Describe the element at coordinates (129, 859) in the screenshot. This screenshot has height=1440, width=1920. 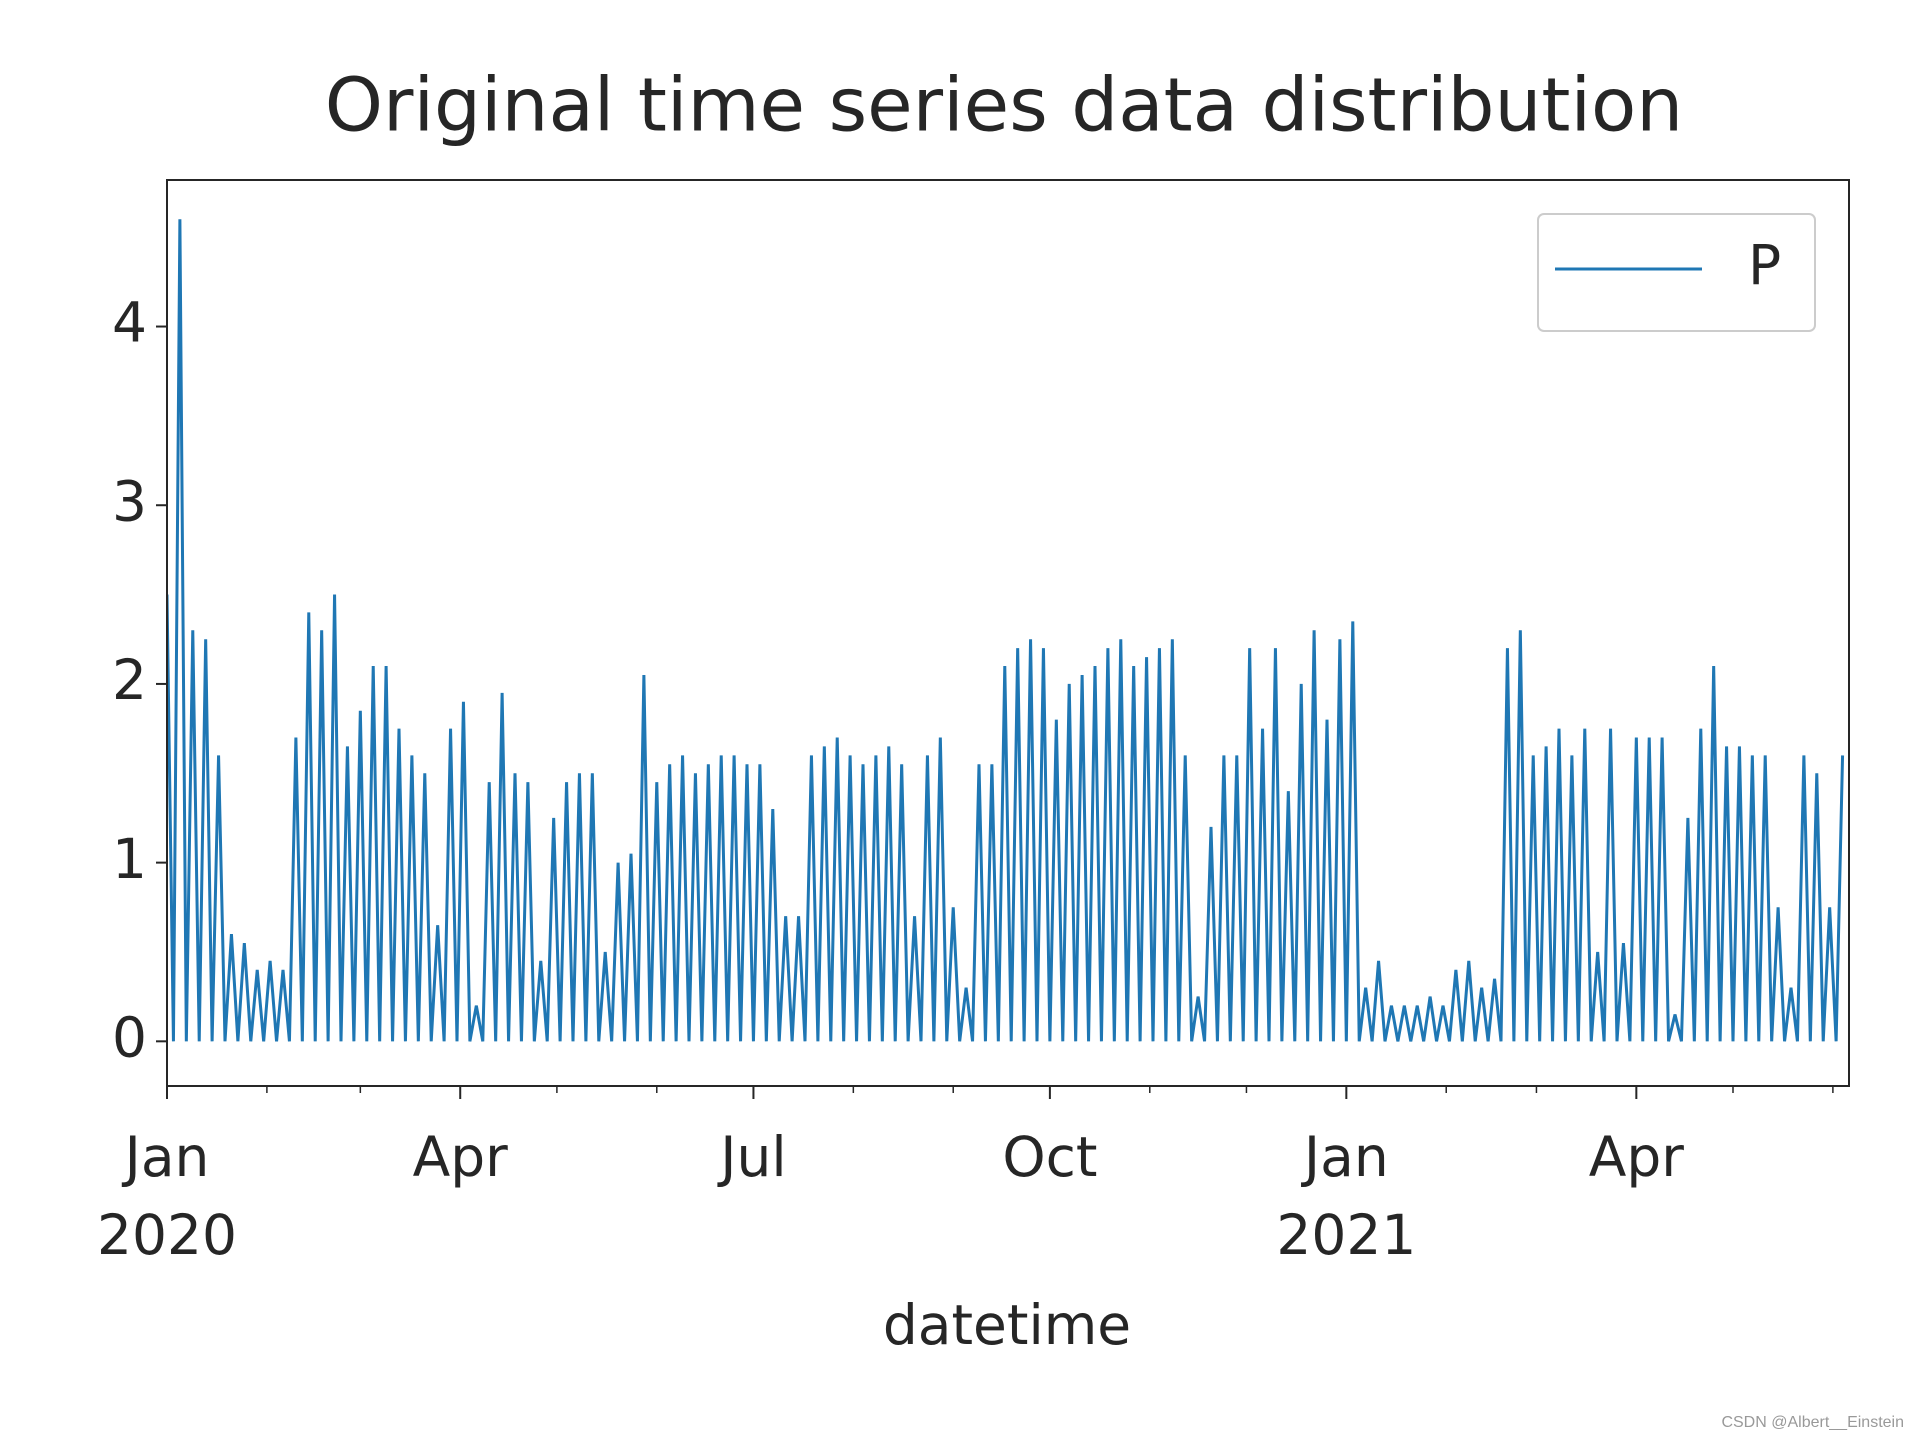
I see `y-tick-label: 1` at that location.